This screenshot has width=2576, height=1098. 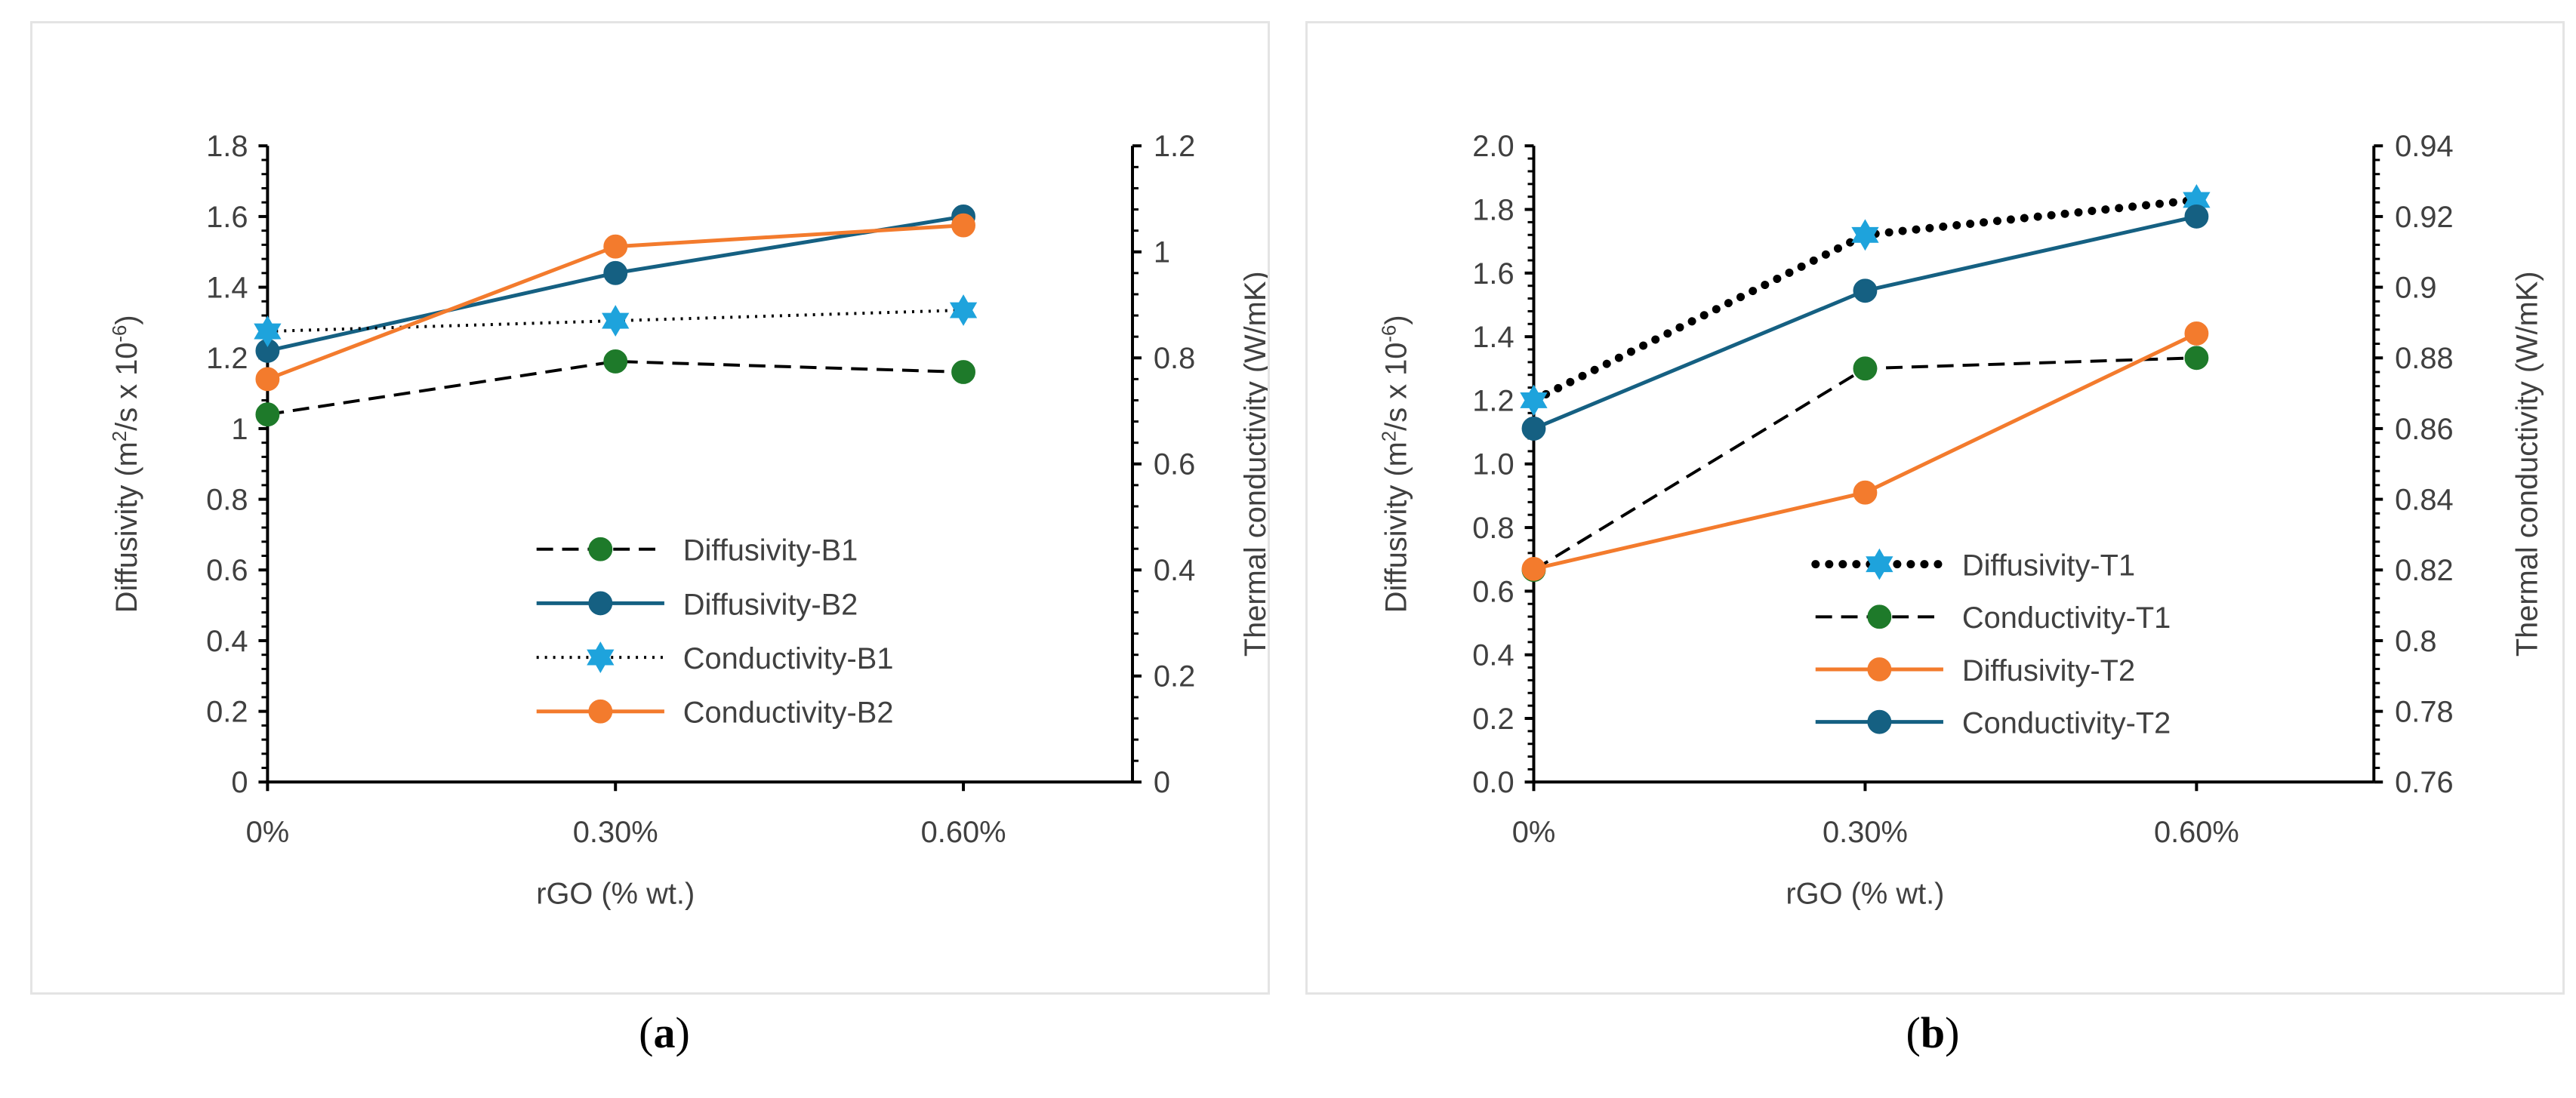 What do you see at coordinates (2424, 712) in the screenshot?
I see `y-tick-label-right: 0.78` at bounding box center [2424, 712].